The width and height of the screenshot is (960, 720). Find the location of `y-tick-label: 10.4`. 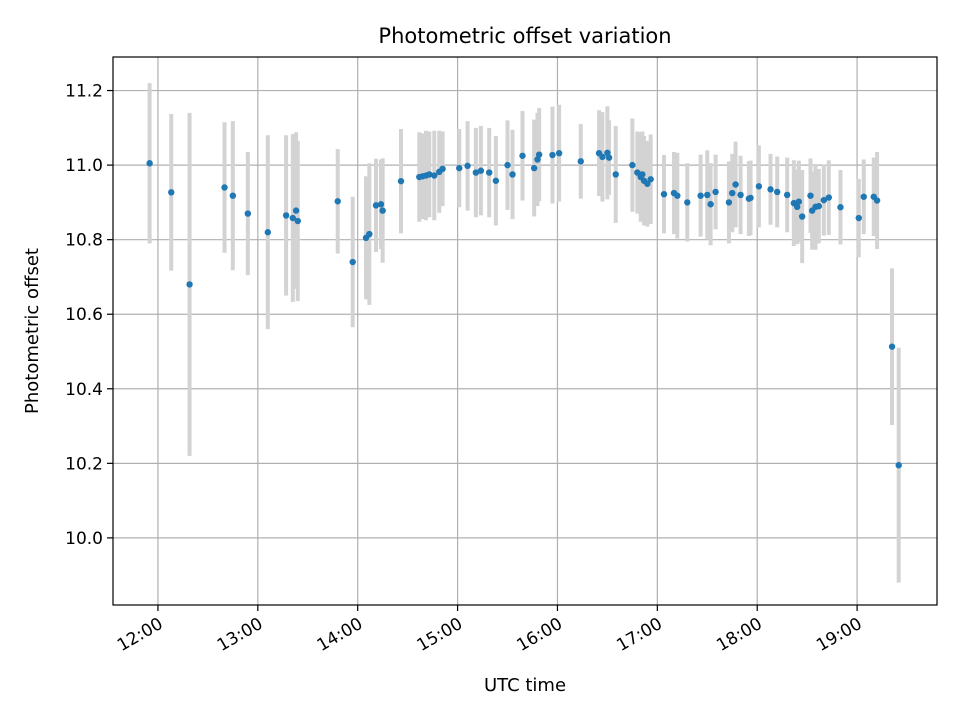

y-tick-label: 10.4 is located at coordinates (84, 390).